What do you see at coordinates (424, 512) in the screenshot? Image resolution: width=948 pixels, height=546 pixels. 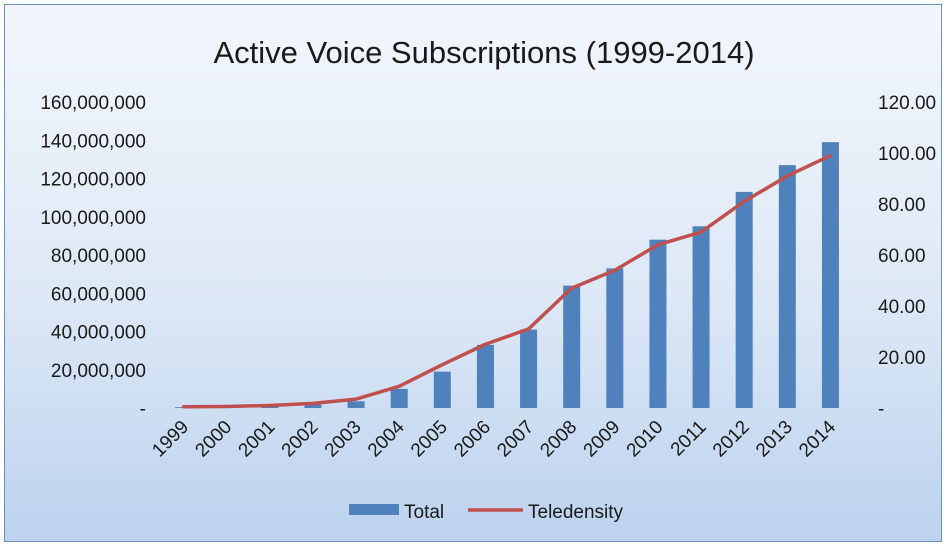 I see `legend-label-total: Total` at bounding box center [424, 512].